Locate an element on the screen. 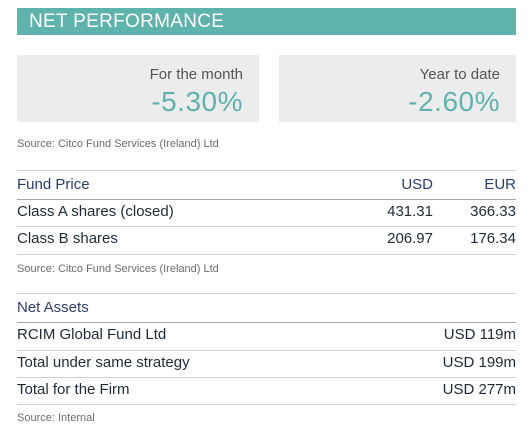  usd-price: 431.31 is located at coordinates (410, 211).